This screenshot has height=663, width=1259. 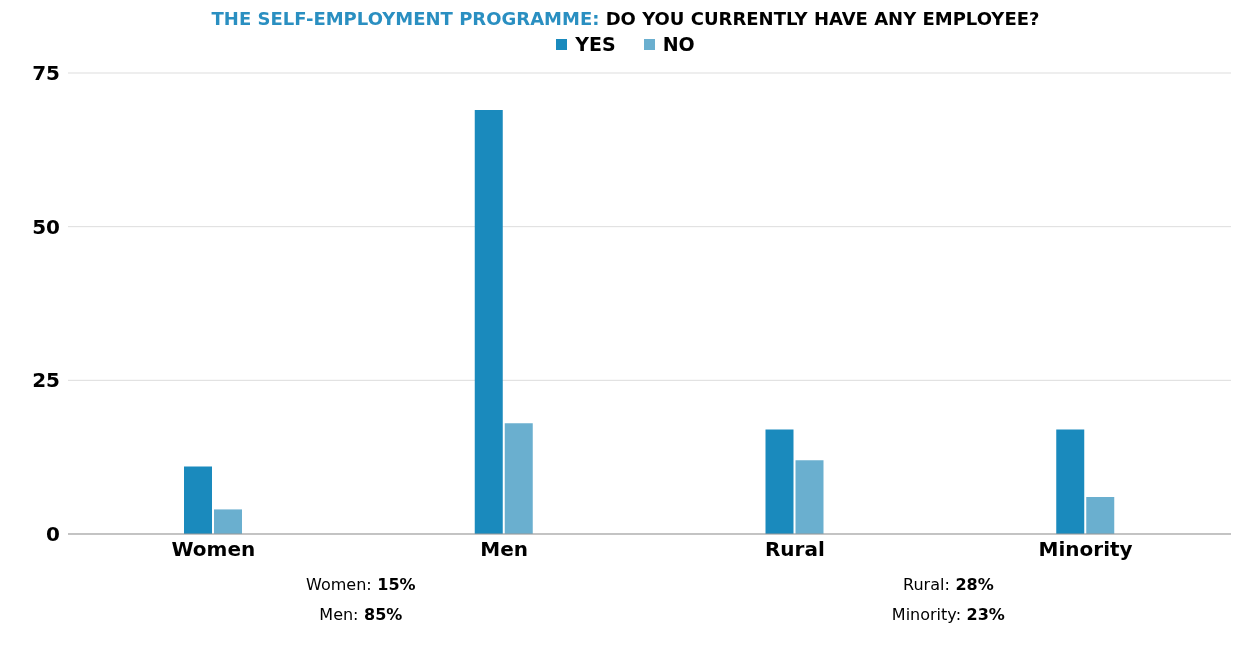 What do you see at coordinates (948, 614) in the screenshot?
I see `text: Minority: 23%` at bounding box center [948, 614].